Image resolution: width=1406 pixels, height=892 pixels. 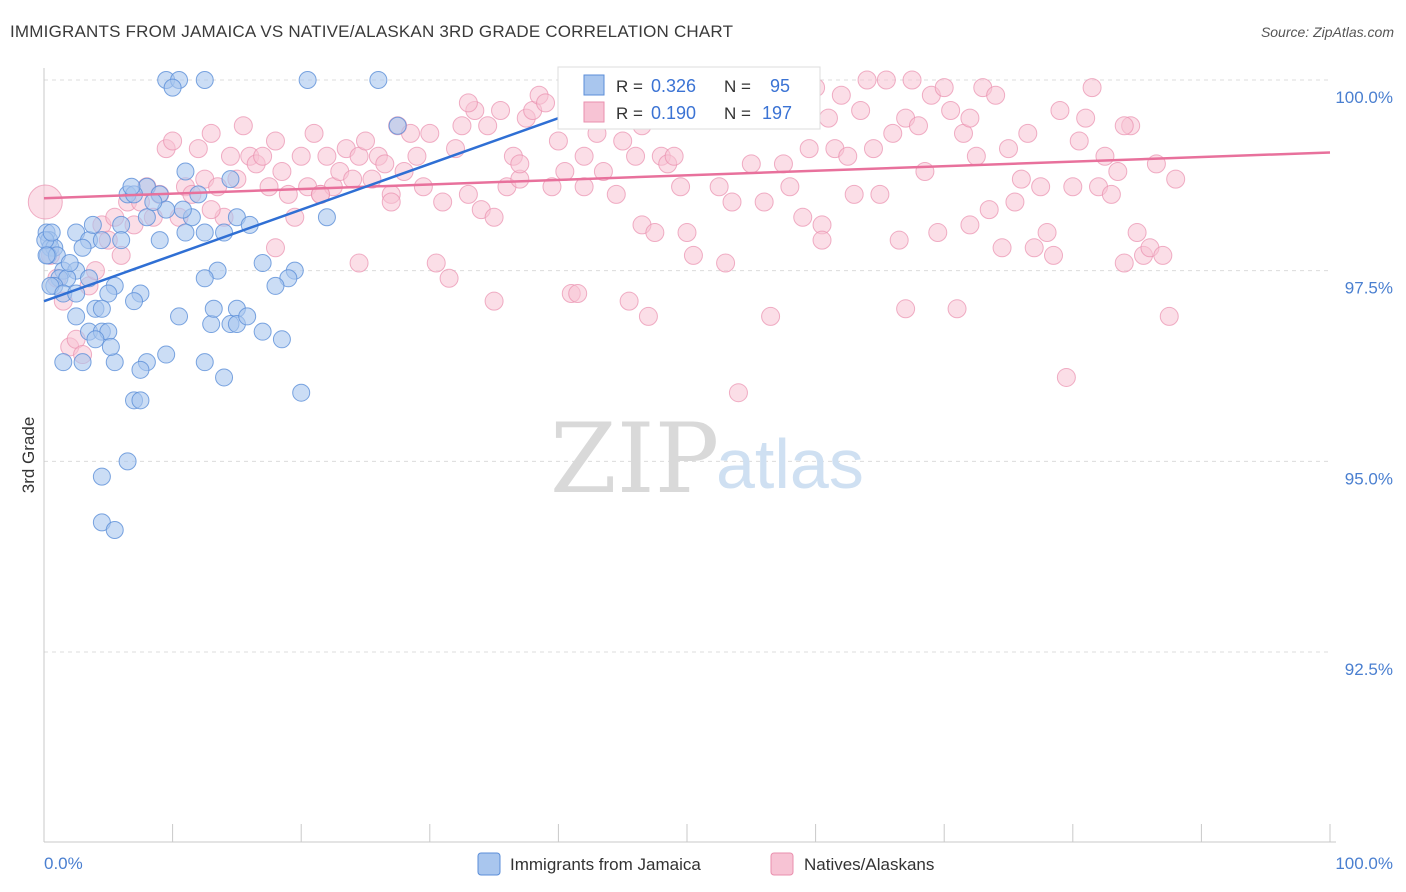 What do you see at coordinates (687, 833) in the screenshot?
I see `x-axis-ticks` at bounding box center [687, 833].